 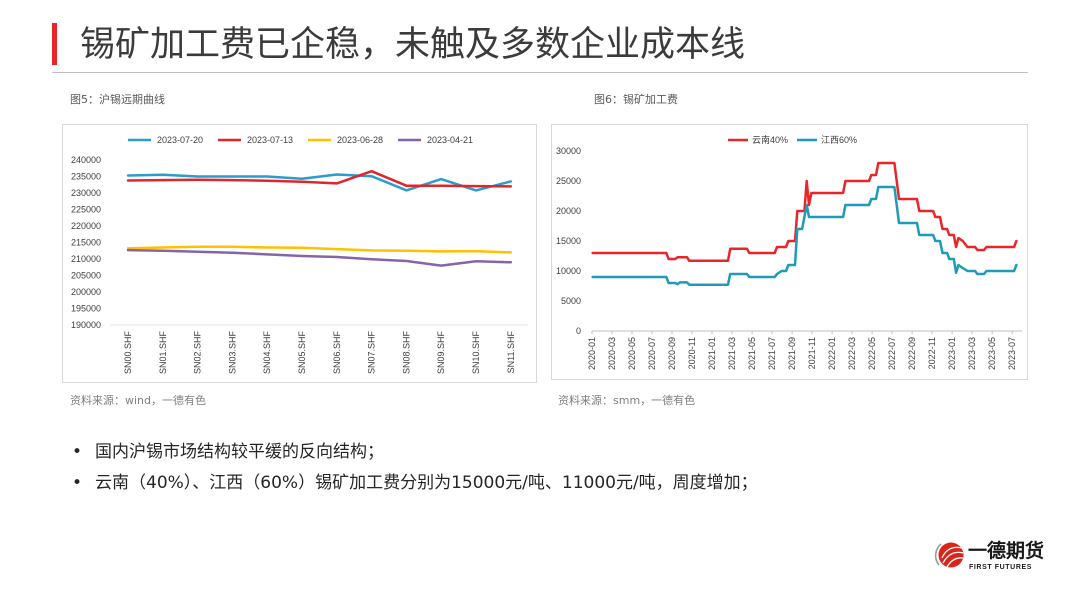 I want to click on x-tick-label: SN07.SHF, so click(x=372, y=352).